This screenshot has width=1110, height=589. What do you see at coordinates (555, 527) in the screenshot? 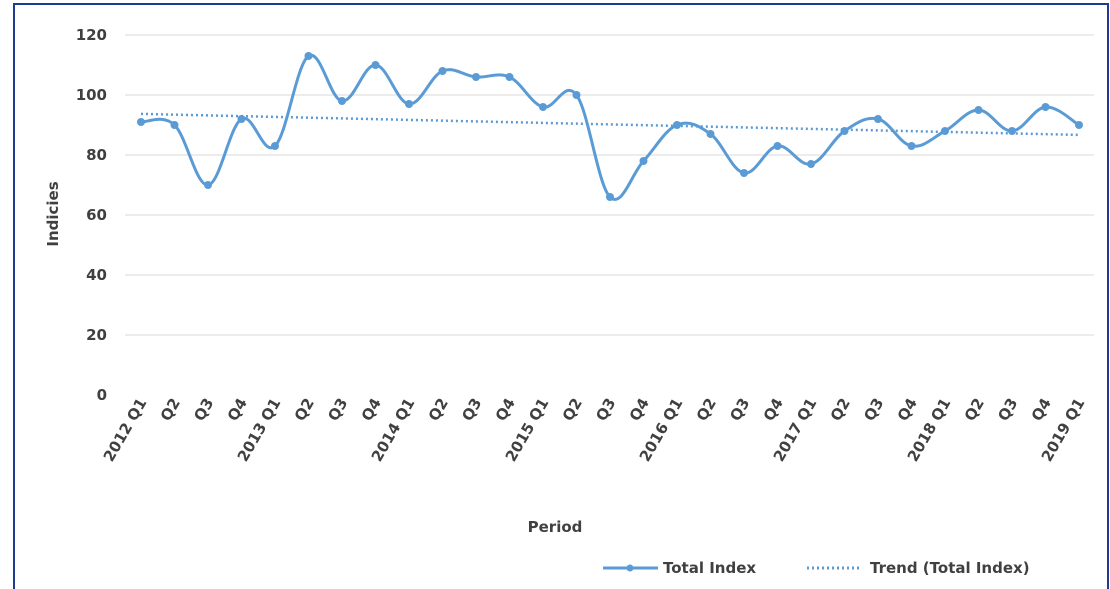
I see `x-axis-title: Period` at bounding box center [555, 527].